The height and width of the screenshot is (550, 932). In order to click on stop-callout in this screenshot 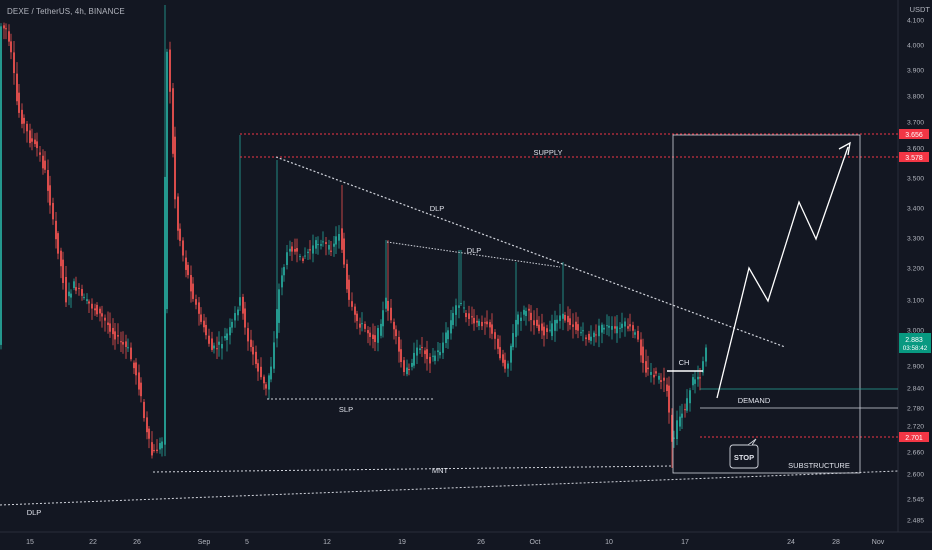, I will do `click(744, 456)`.